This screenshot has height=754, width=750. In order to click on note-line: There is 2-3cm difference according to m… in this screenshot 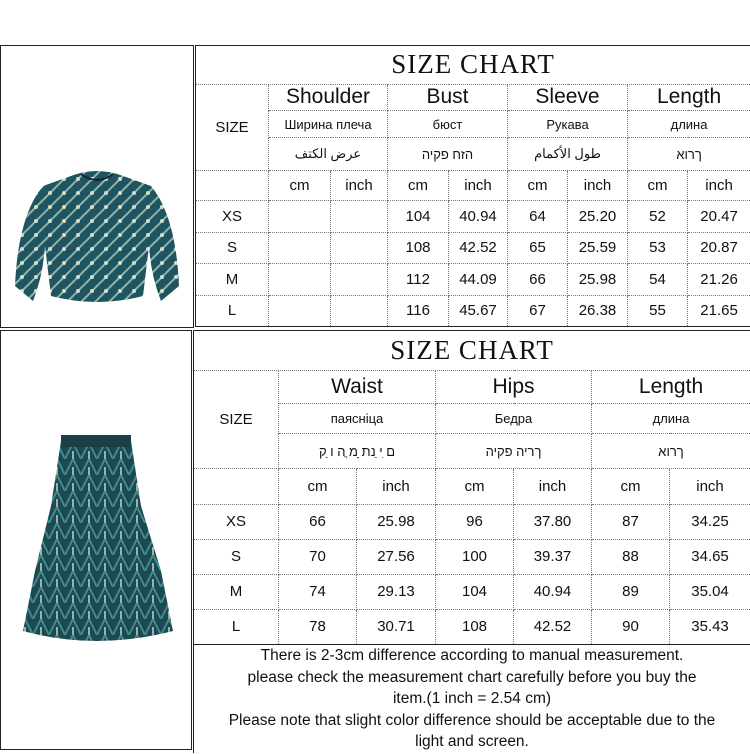, I will do `click(472, 656)`.